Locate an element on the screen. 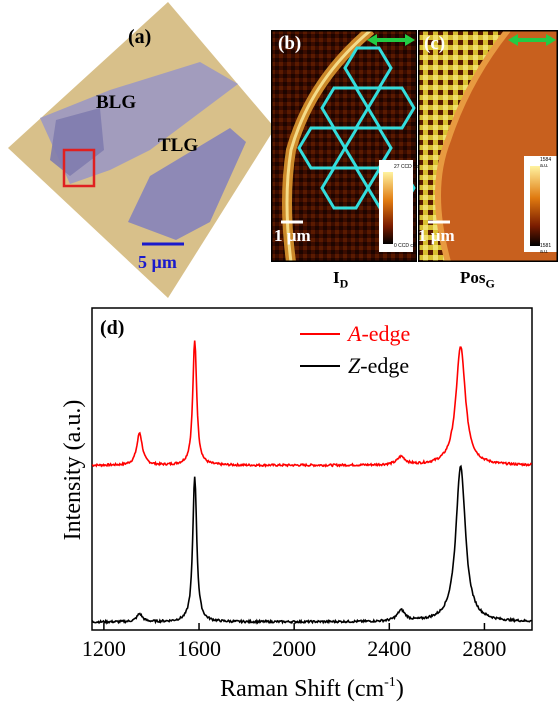 Image resolution: width=558 pixels, height=704 pixels. colorbar-c-max: 1584 a.u. is located at coordinates (546, 163).